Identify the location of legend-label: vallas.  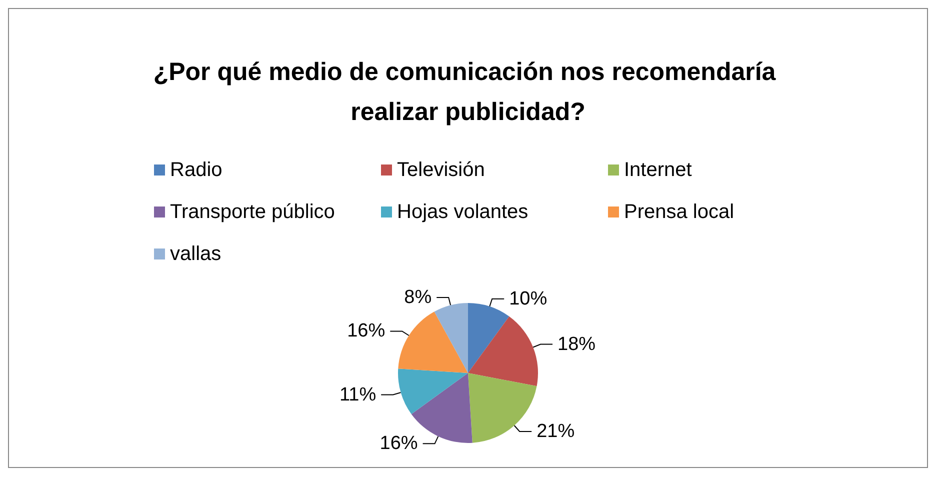
(196, 254).